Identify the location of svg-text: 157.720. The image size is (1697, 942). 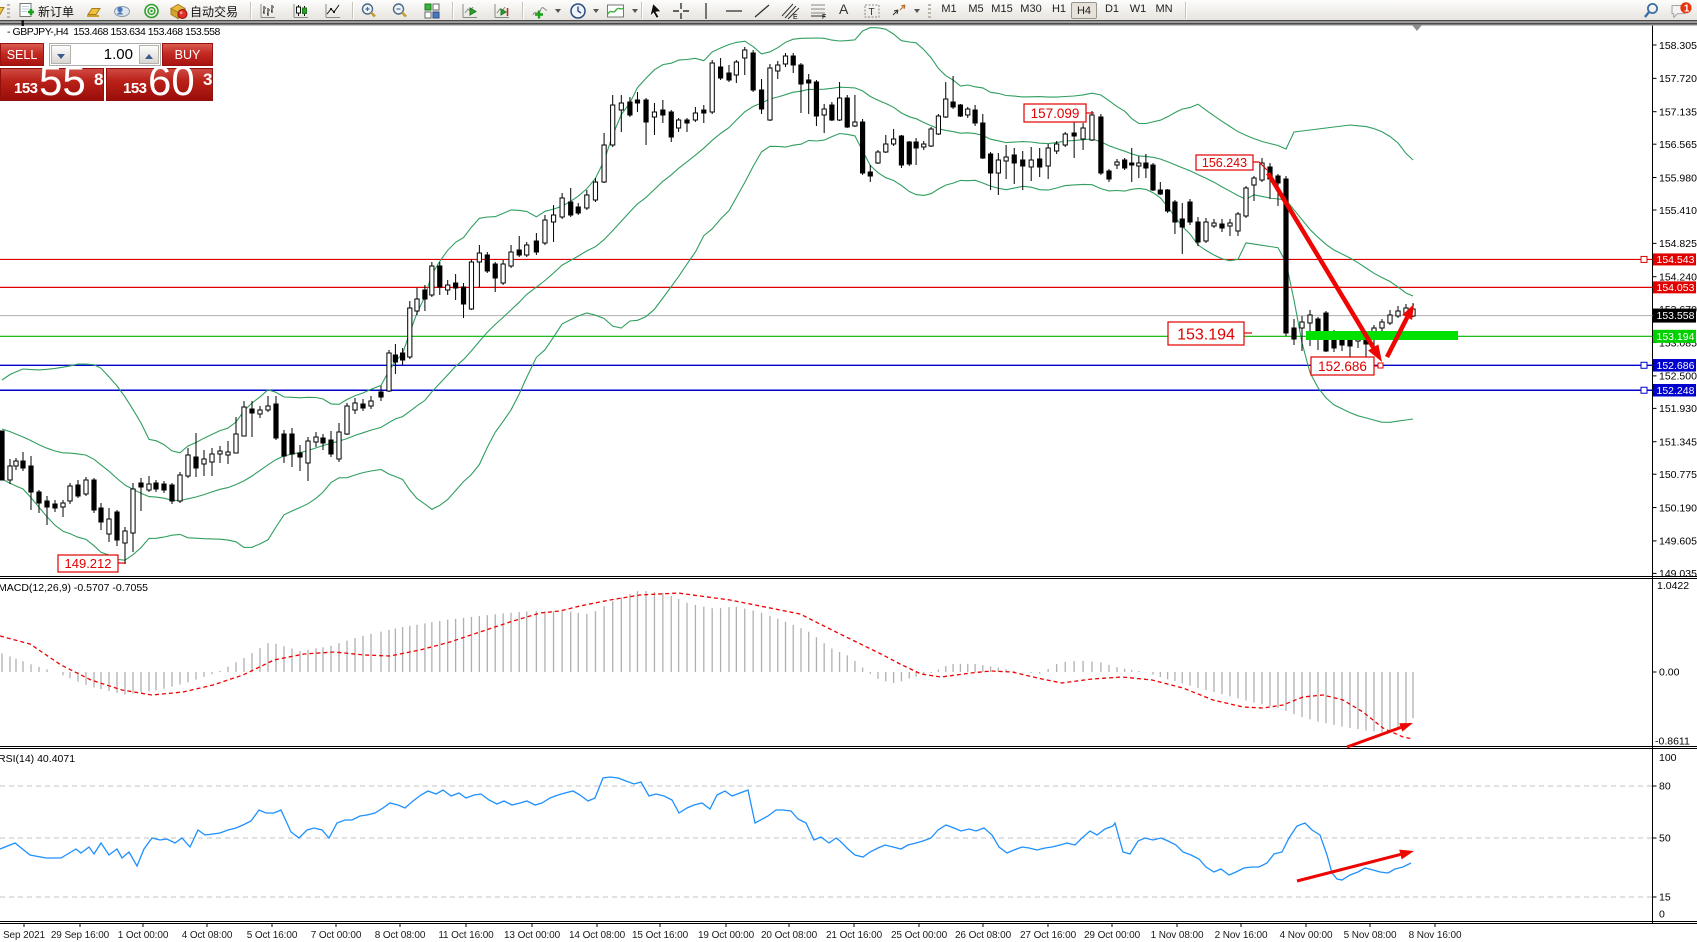
(1678, 79).